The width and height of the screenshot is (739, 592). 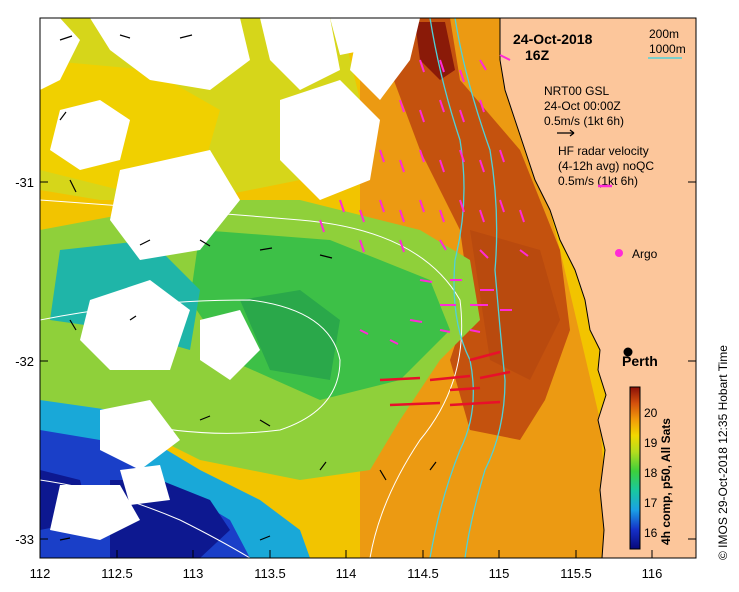 I want to click on isobath-200-label: 200m, so click(x=664, y=34).